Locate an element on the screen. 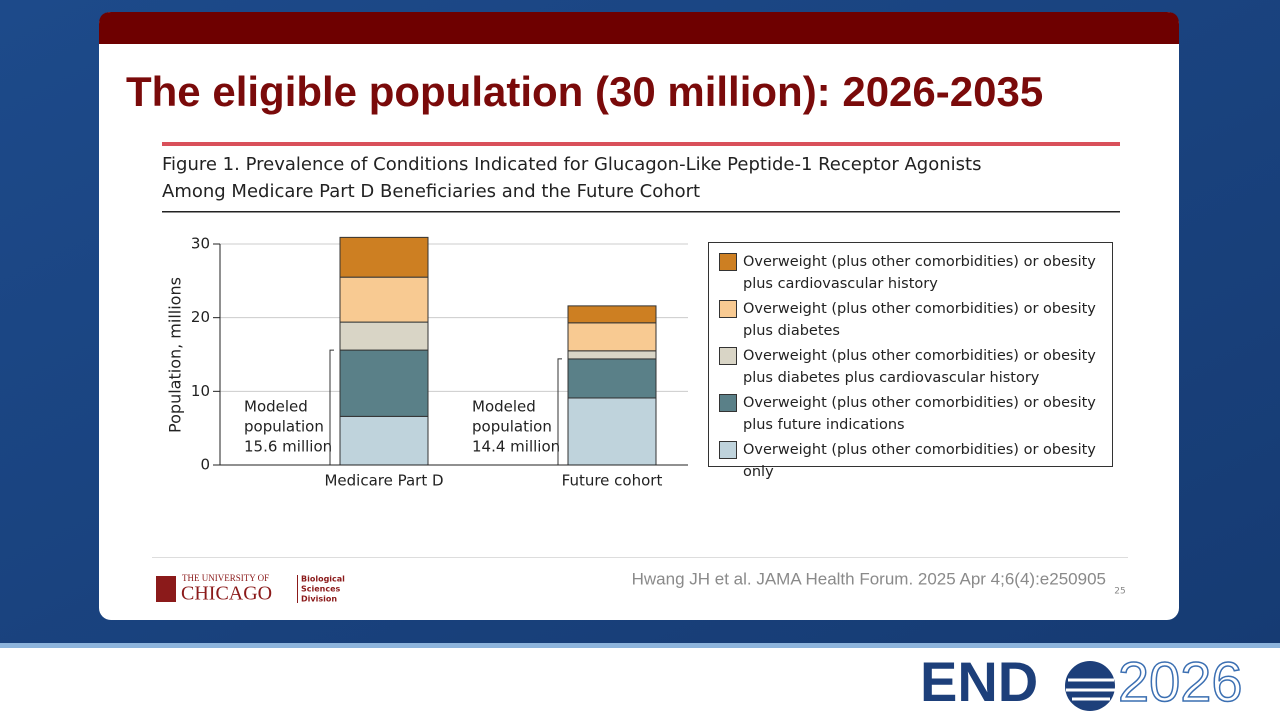  black-rule is located at coordinates (641, 212).